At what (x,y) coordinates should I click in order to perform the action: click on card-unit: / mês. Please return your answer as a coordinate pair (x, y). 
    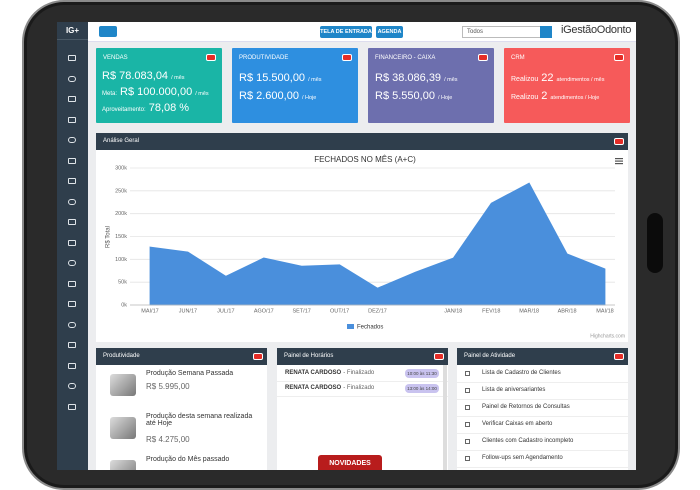
    Looking at the image, I should click on (202, 94).